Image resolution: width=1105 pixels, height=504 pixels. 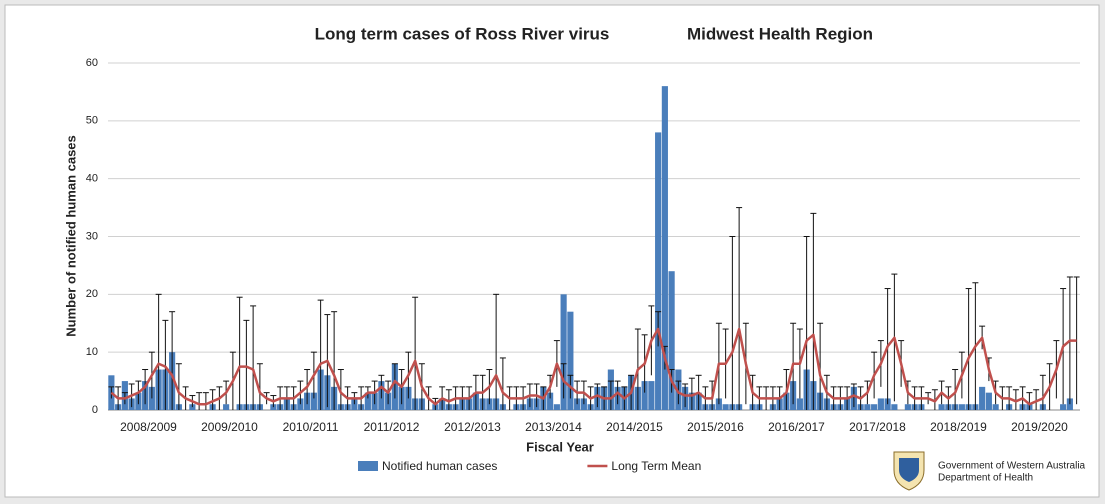 I want to click on y-tick-label: 0, so click(x=95, y=410).